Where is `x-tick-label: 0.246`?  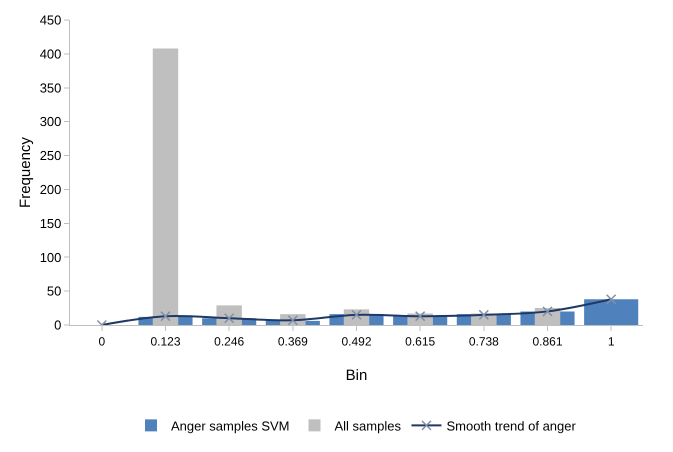
x-tick-label: 0.246 is located at coordinates (229, 341).